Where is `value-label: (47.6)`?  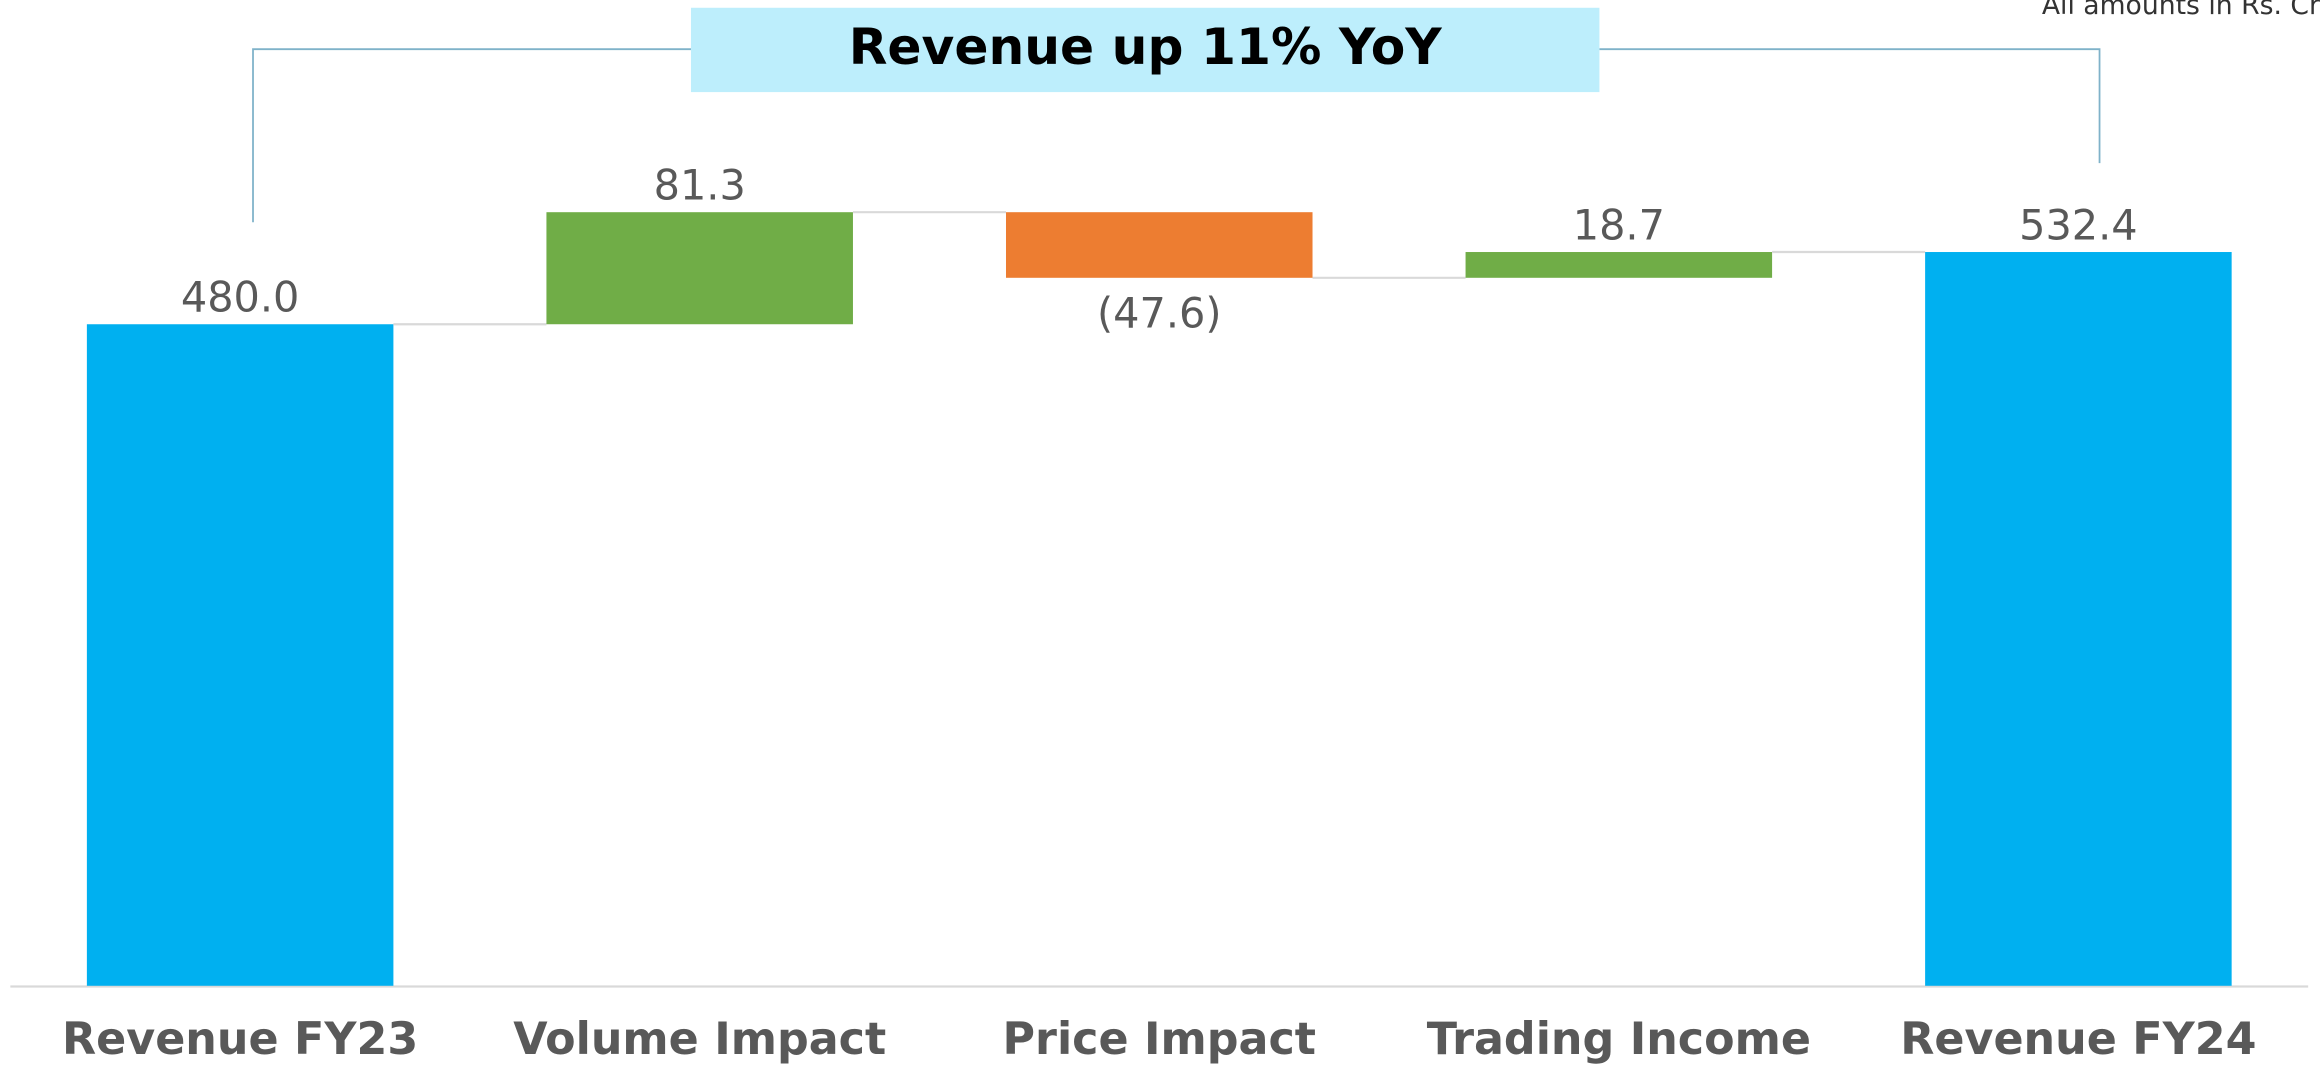 value-label: (47.6) is located at coordinates (1159, 313).